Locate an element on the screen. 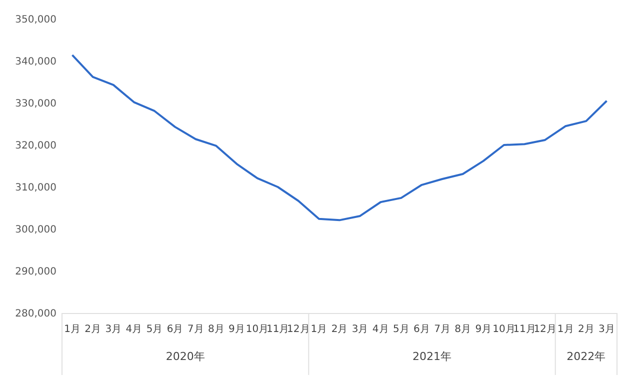 This screenshot has width=639, height=380. y-tick-label: 340,000 is located at coordinates (35, 62).